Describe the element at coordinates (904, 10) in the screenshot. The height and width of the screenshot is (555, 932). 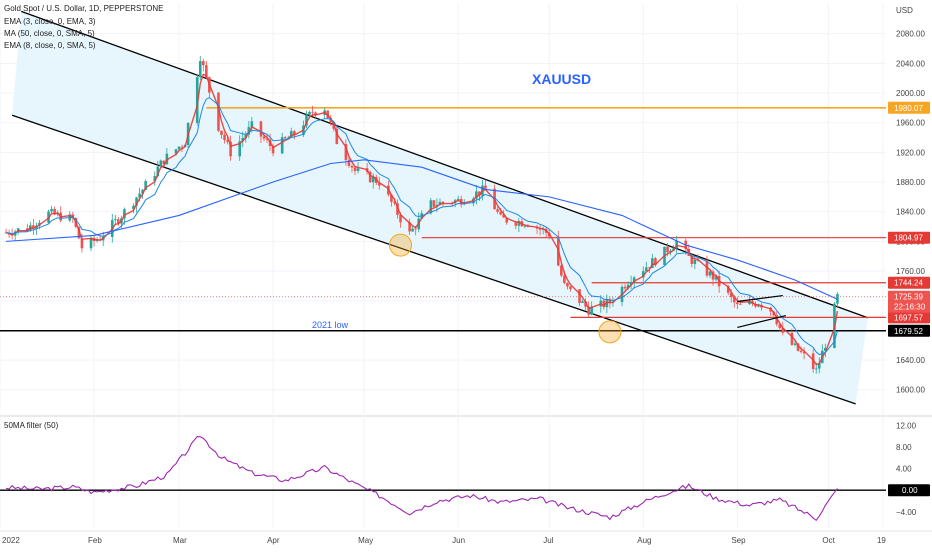
I see `y-axis-unit: USD` at that location.